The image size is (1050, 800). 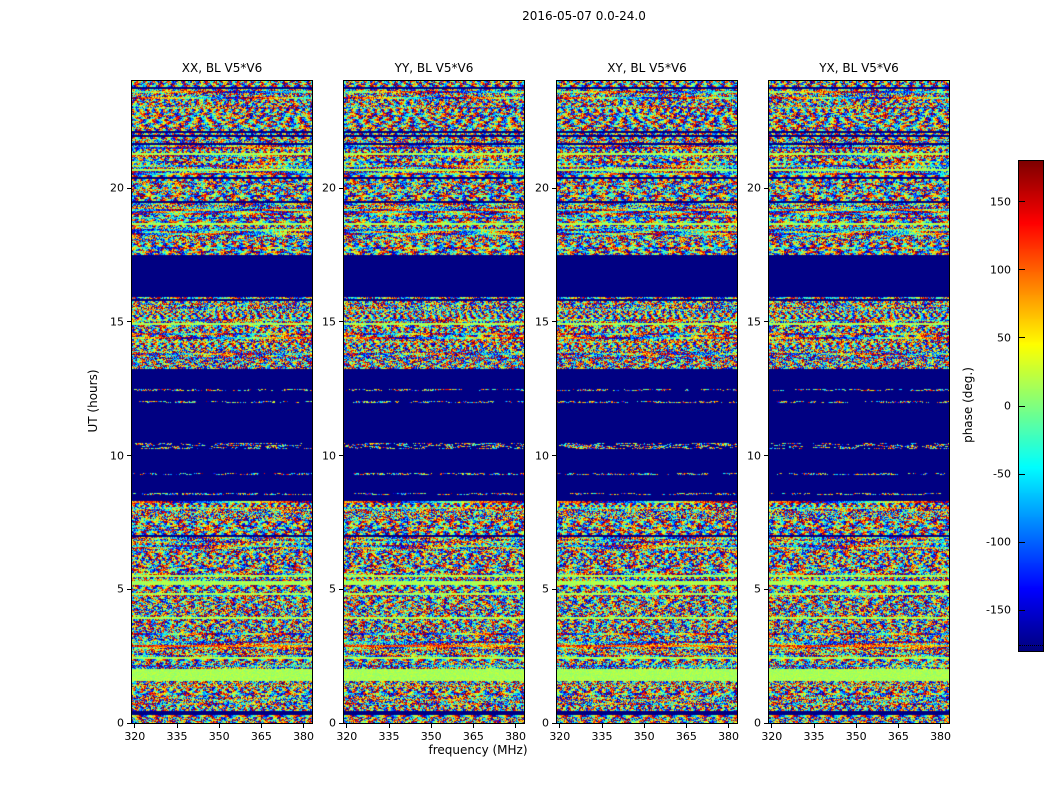 I want to click on colorbar-tick-label: 50, so click(x=1004, y=338).